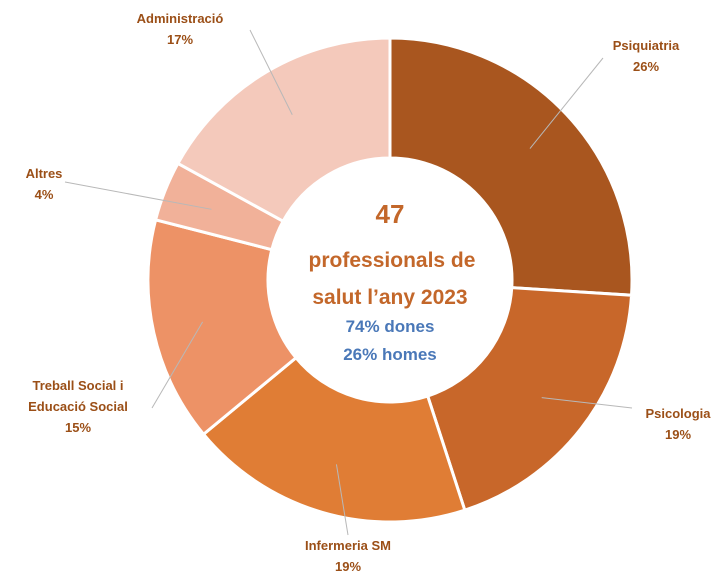 This screenshot has height=573, width=717. I want to click on slice-label: Psiquiatria 26%, so click(646, 56).